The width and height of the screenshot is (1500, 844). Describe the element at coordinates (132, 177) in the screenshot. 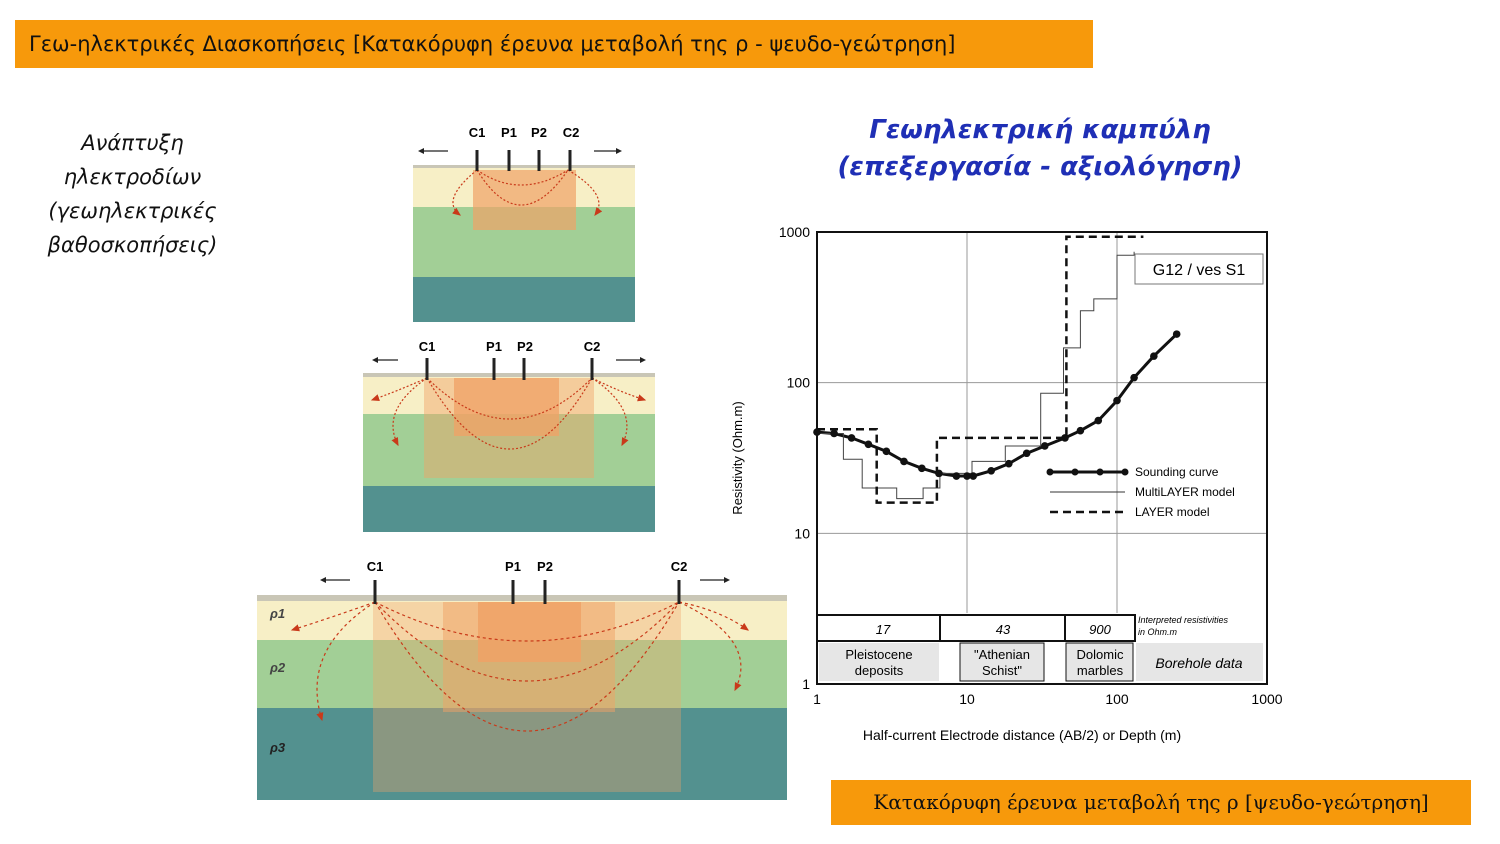

I see `side-caption-line: ηλεκτροδίων` at that location.